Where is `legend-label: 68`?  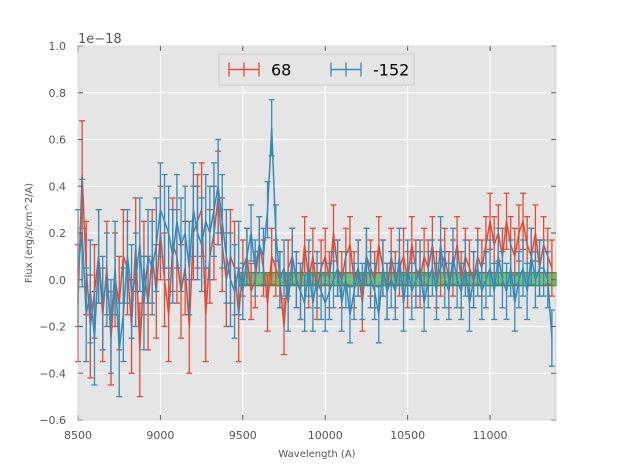
legend-label: 68 is located at coordinates (281, 70).